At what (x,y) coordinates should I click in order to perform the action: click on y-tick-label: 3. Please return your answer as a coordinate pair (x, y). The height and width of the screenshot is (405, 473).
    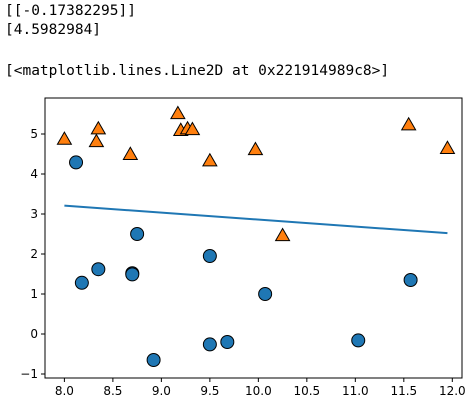
    Looking at the image, I should click on (34, 214).